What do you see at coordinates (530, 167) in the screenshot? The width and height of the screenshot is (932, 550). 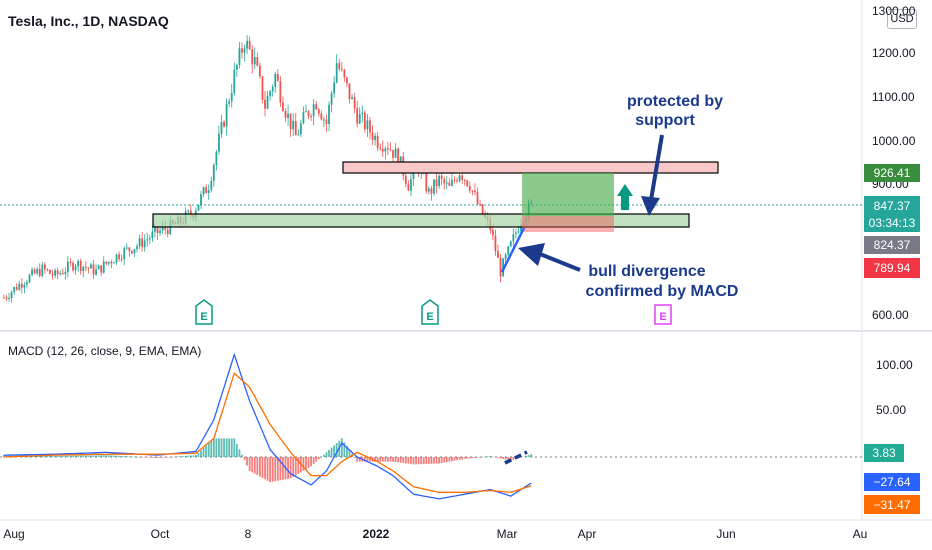 I see `resistance-zone` at bounding box center [530, 167].